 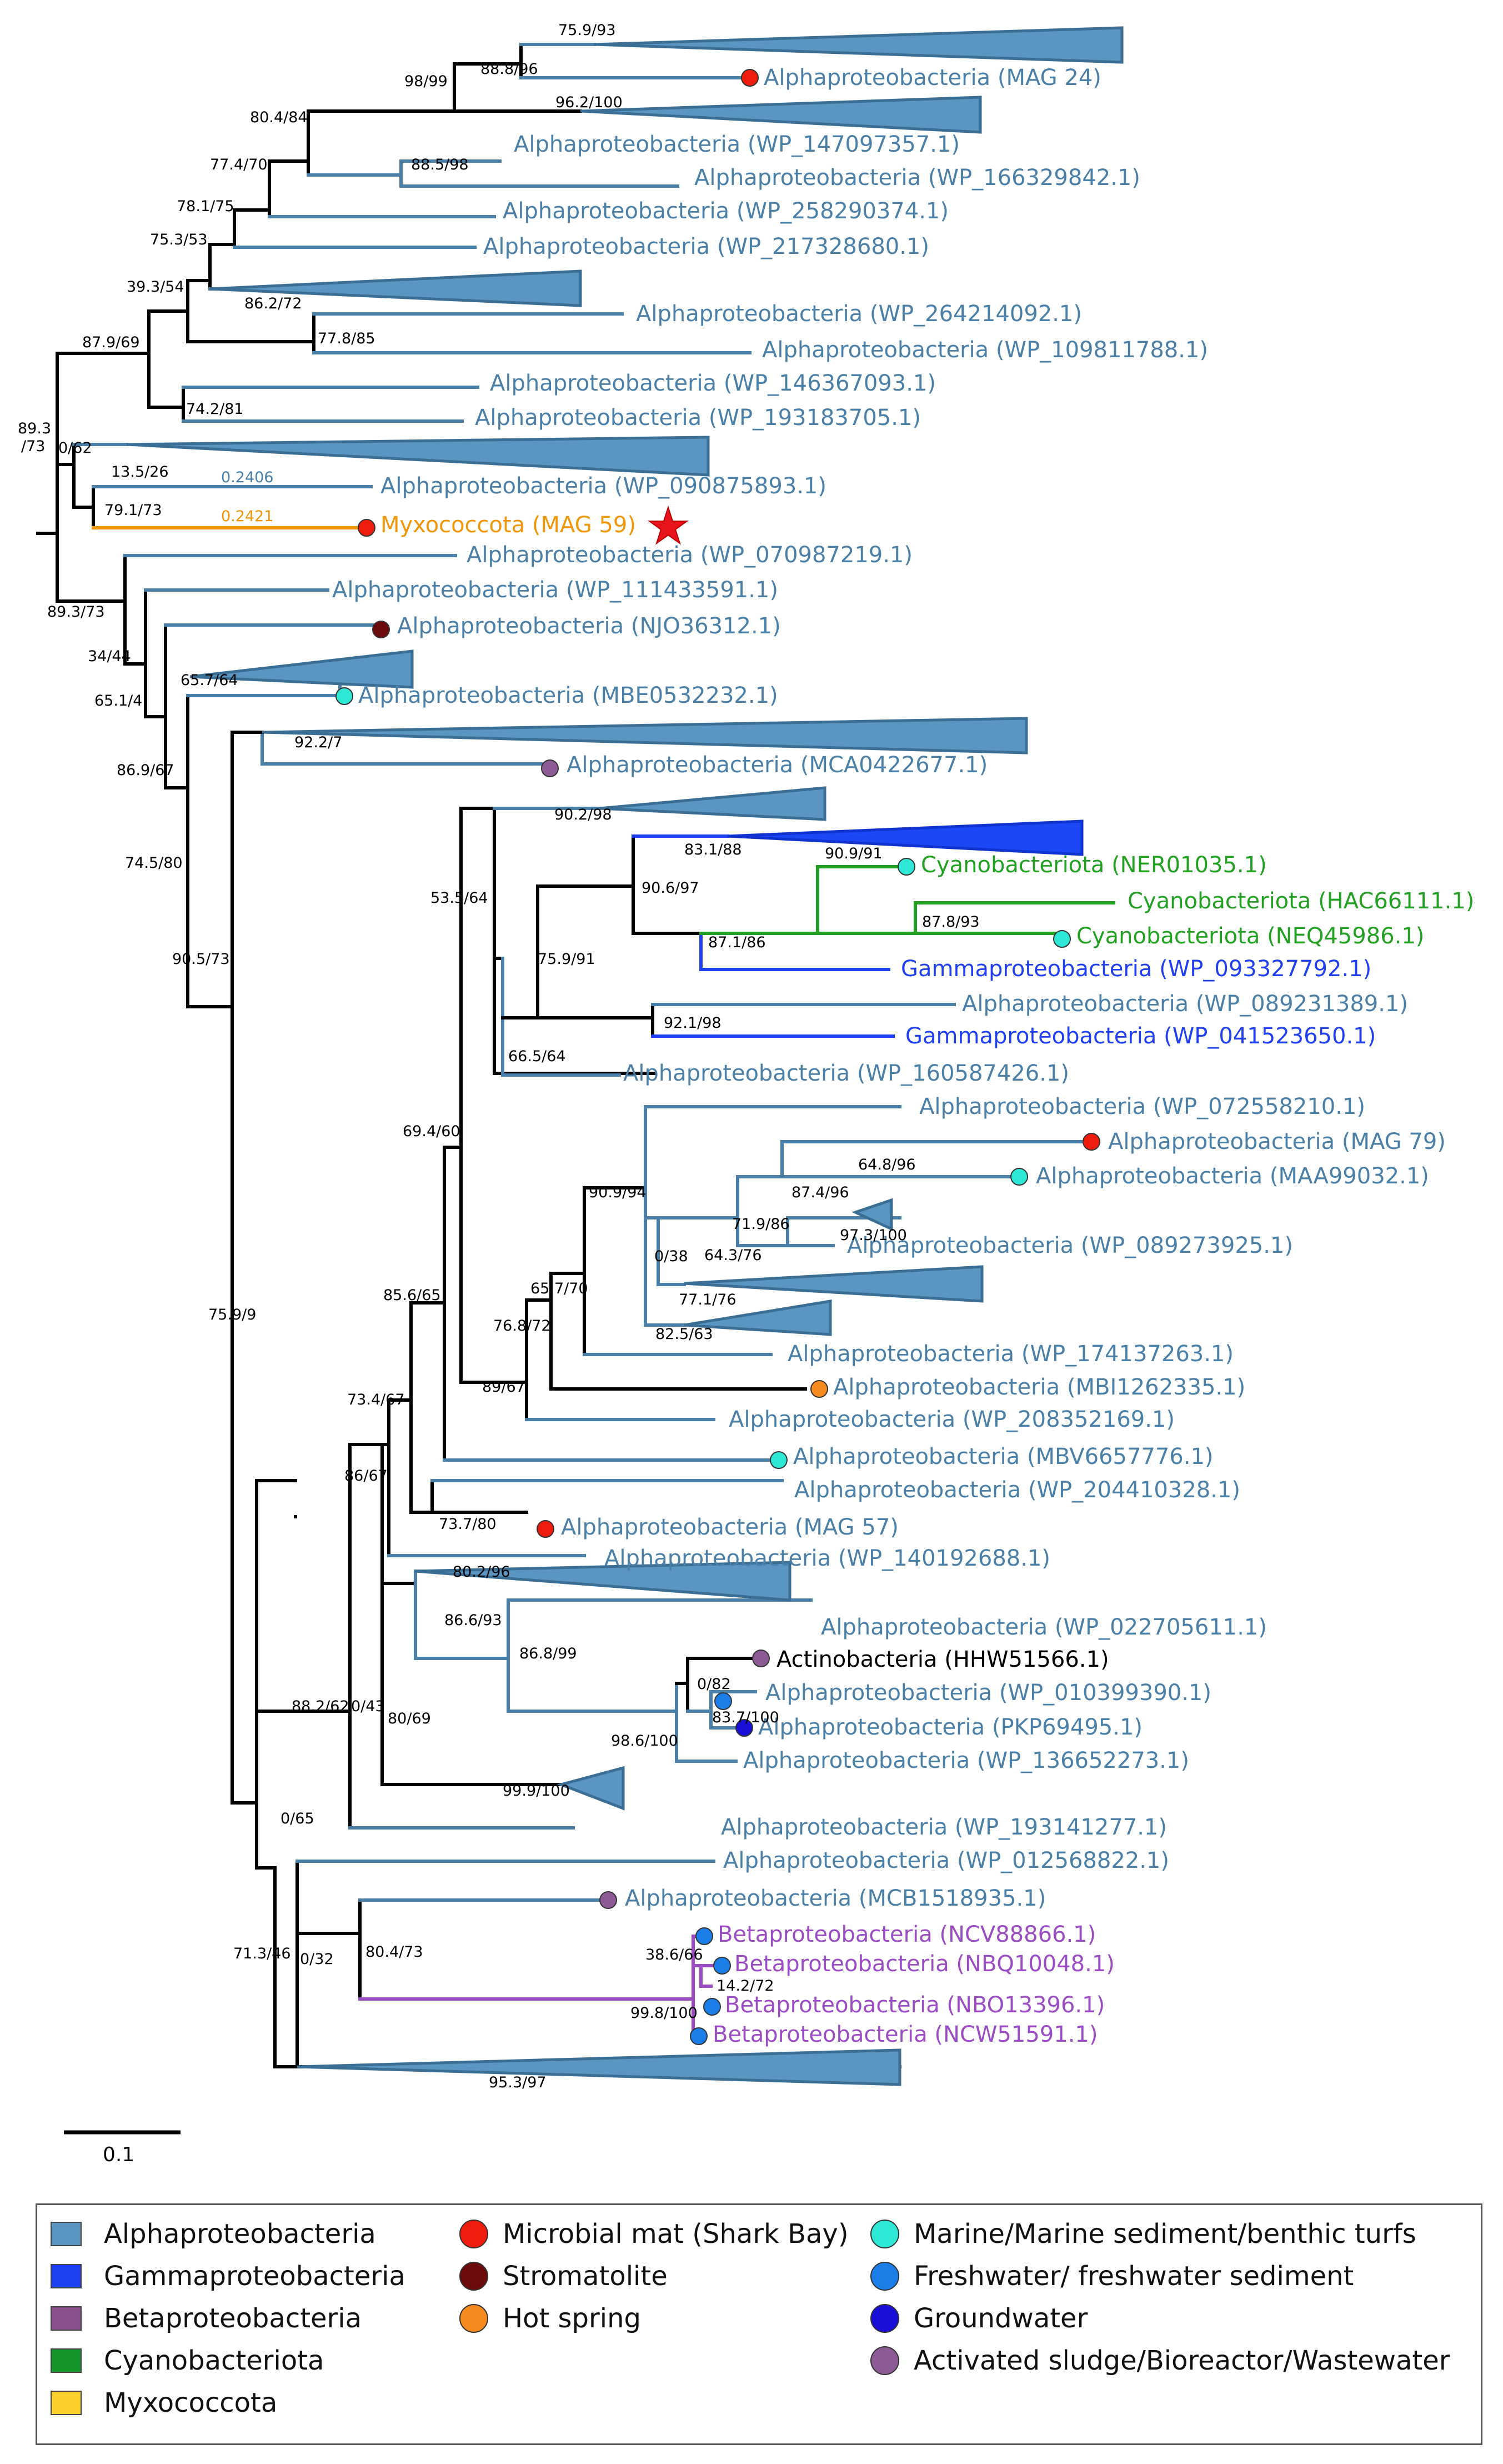 I want to click on leaf-label: Alphaproteobacteria (WP_258290374.1), so click(x=726, y=211).